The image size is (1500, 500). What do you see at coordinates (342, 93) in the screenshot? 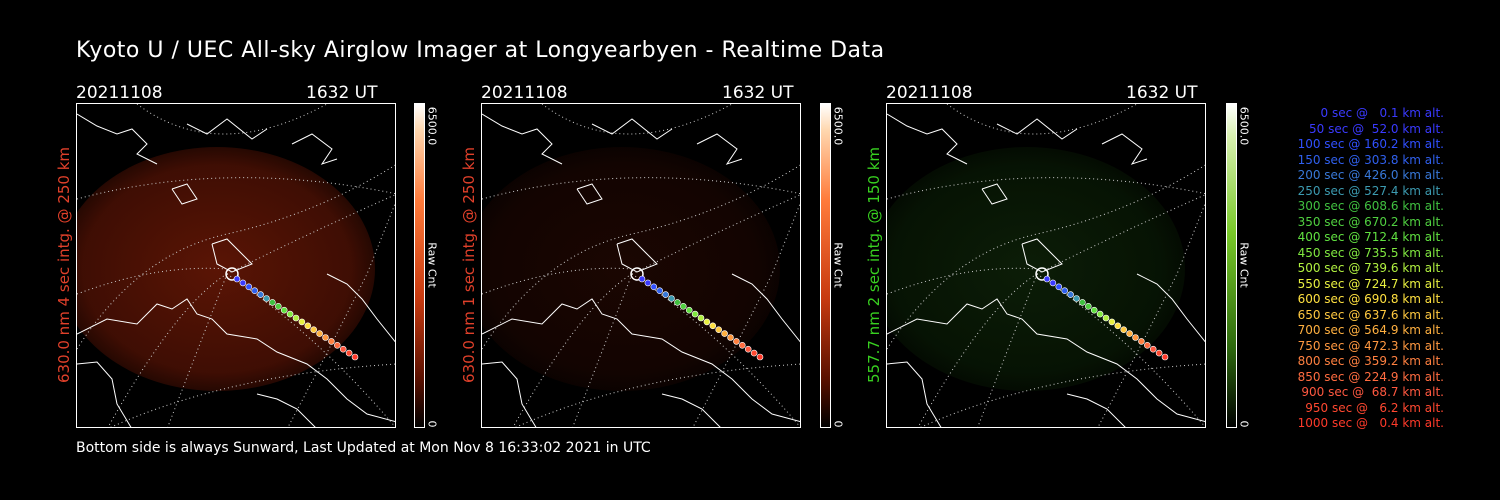
I see `panel-1-time: 1632 UT` at bounding box center [342, 93].